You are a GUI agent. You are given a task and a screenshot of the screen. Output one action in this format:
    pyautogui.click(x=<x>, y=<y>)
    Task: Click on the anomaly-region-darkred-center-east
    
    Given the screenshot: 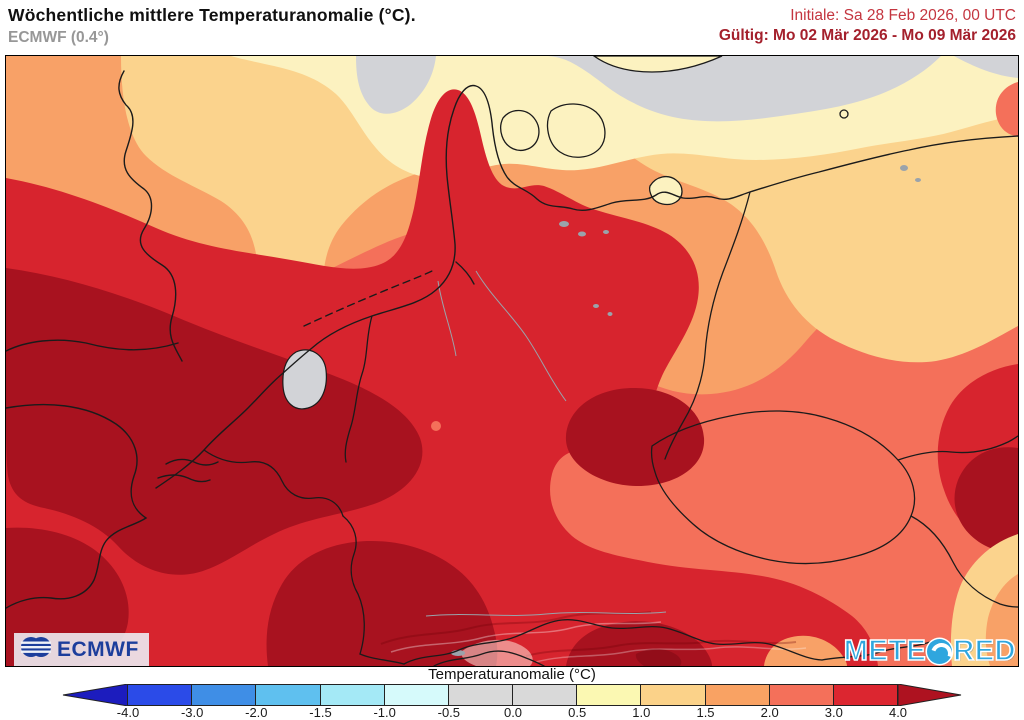 What is the action you would take?
    pyautogui.click(x=635, y=437)
    